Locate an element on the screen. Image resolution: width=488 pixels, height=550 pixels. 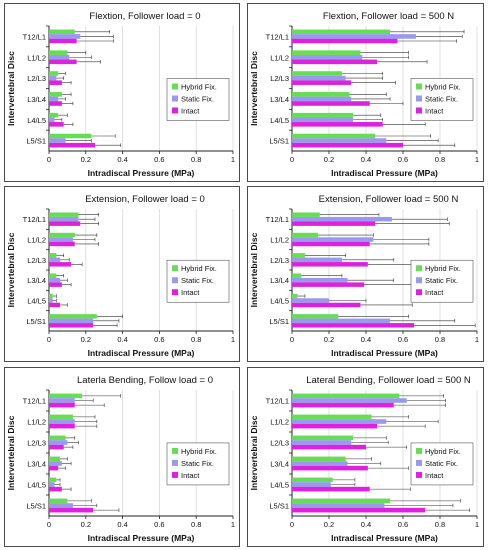
x-axis-label: Intradiscal Pressure (MPa) is located at coordinates (384, 173).